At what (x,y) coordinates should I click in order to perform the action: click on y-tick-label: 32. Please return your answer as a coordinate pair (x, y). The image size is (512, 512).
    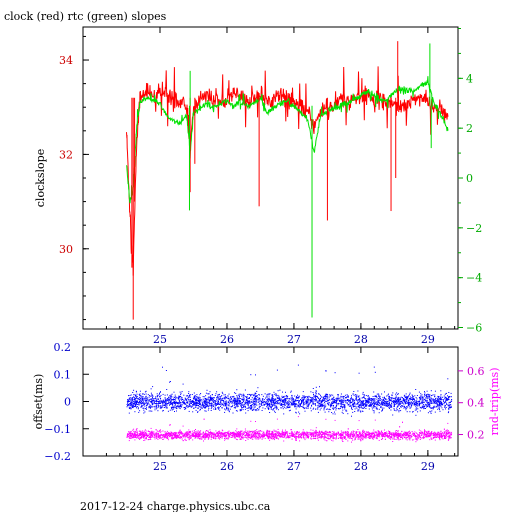
    Looking at the image, I should click on (66, 154).